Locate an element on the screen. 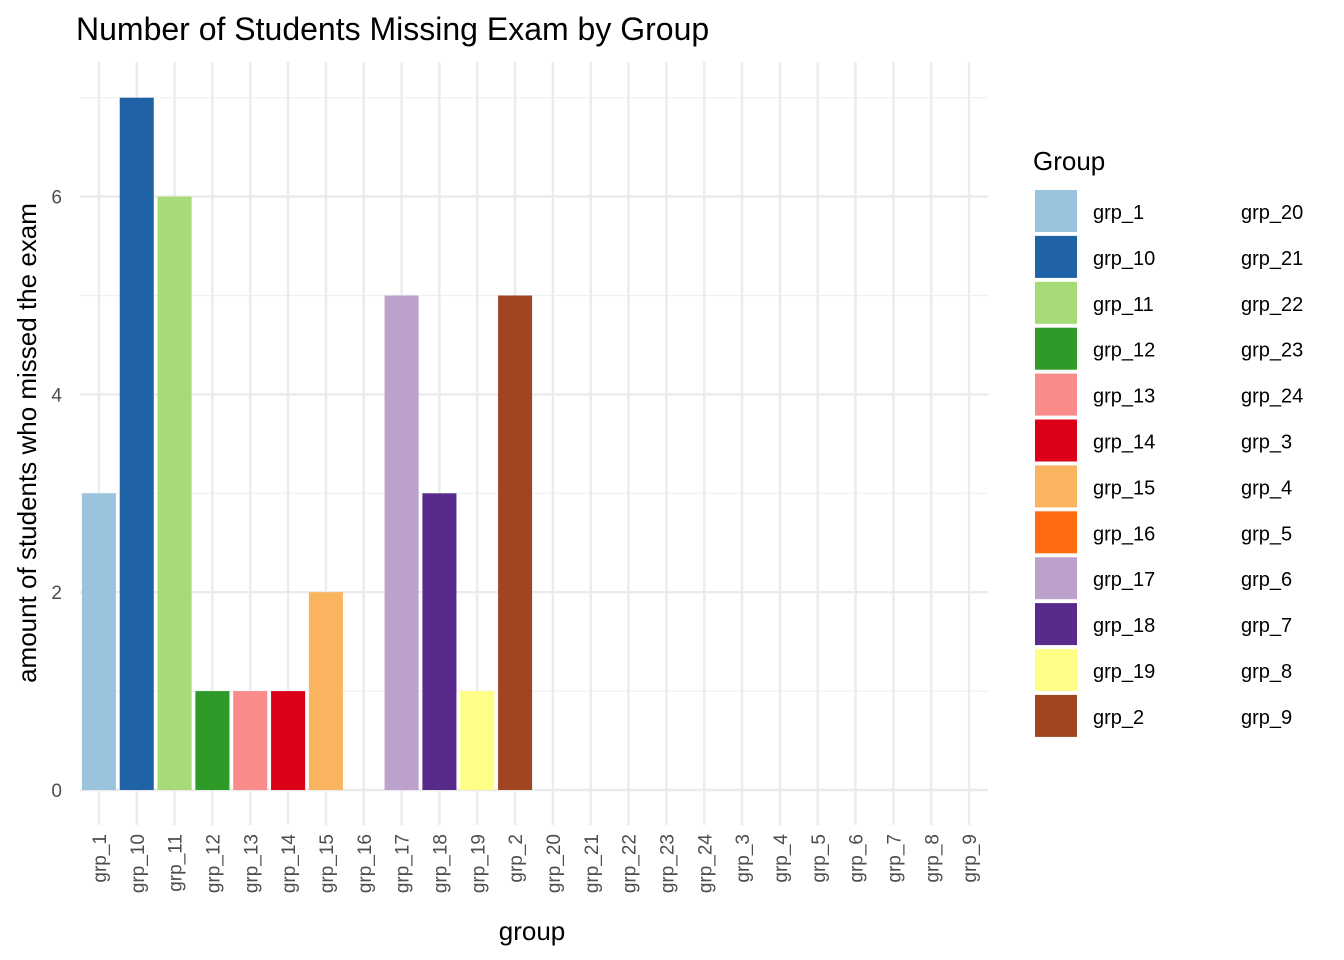 This screenshot has height=960, width=1344. legend-label: grp_15 is located at coordinates (1124, 488).